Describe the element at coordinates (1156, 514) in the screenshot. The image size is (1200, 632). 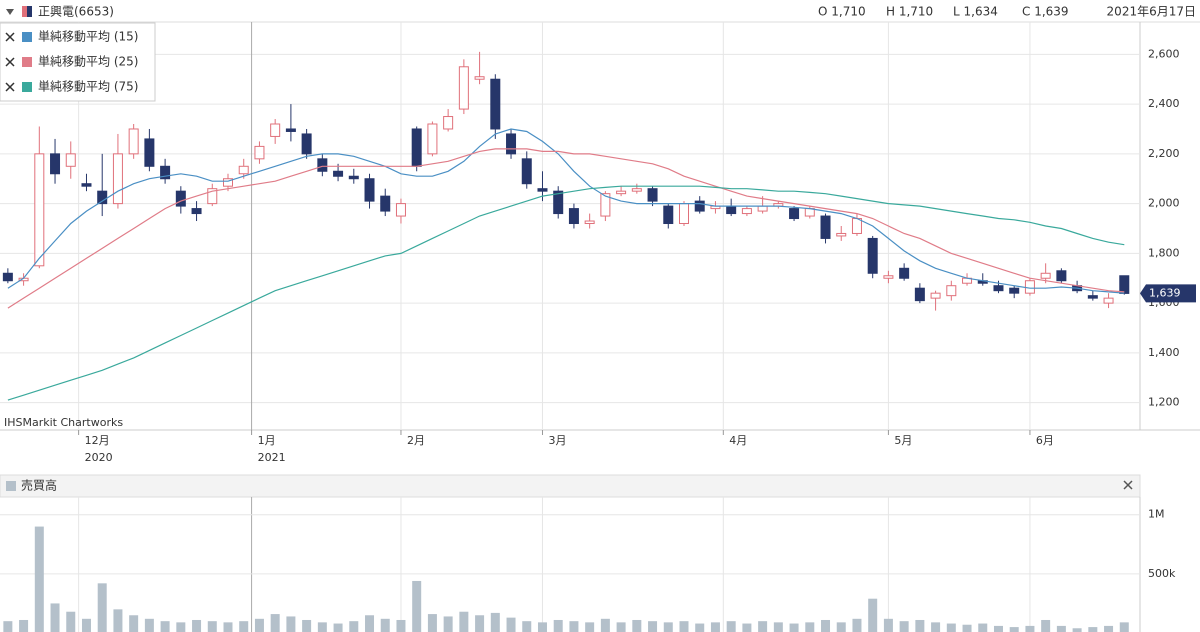
I see `y-tick-label: 1M` at that location.